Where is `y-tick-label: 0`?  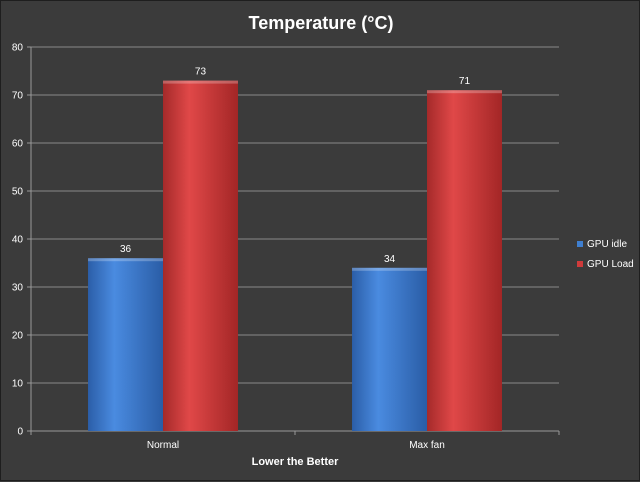
y-tick-label: 0 is located at coordinates (20, 432).